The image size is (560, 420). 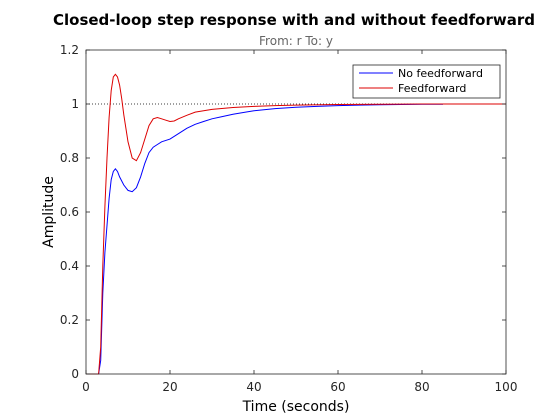 What do you see at coordinates (69, 158) in the screenshot?
I see `y-tick-label: 0.8` at bounding box center [69, 158].